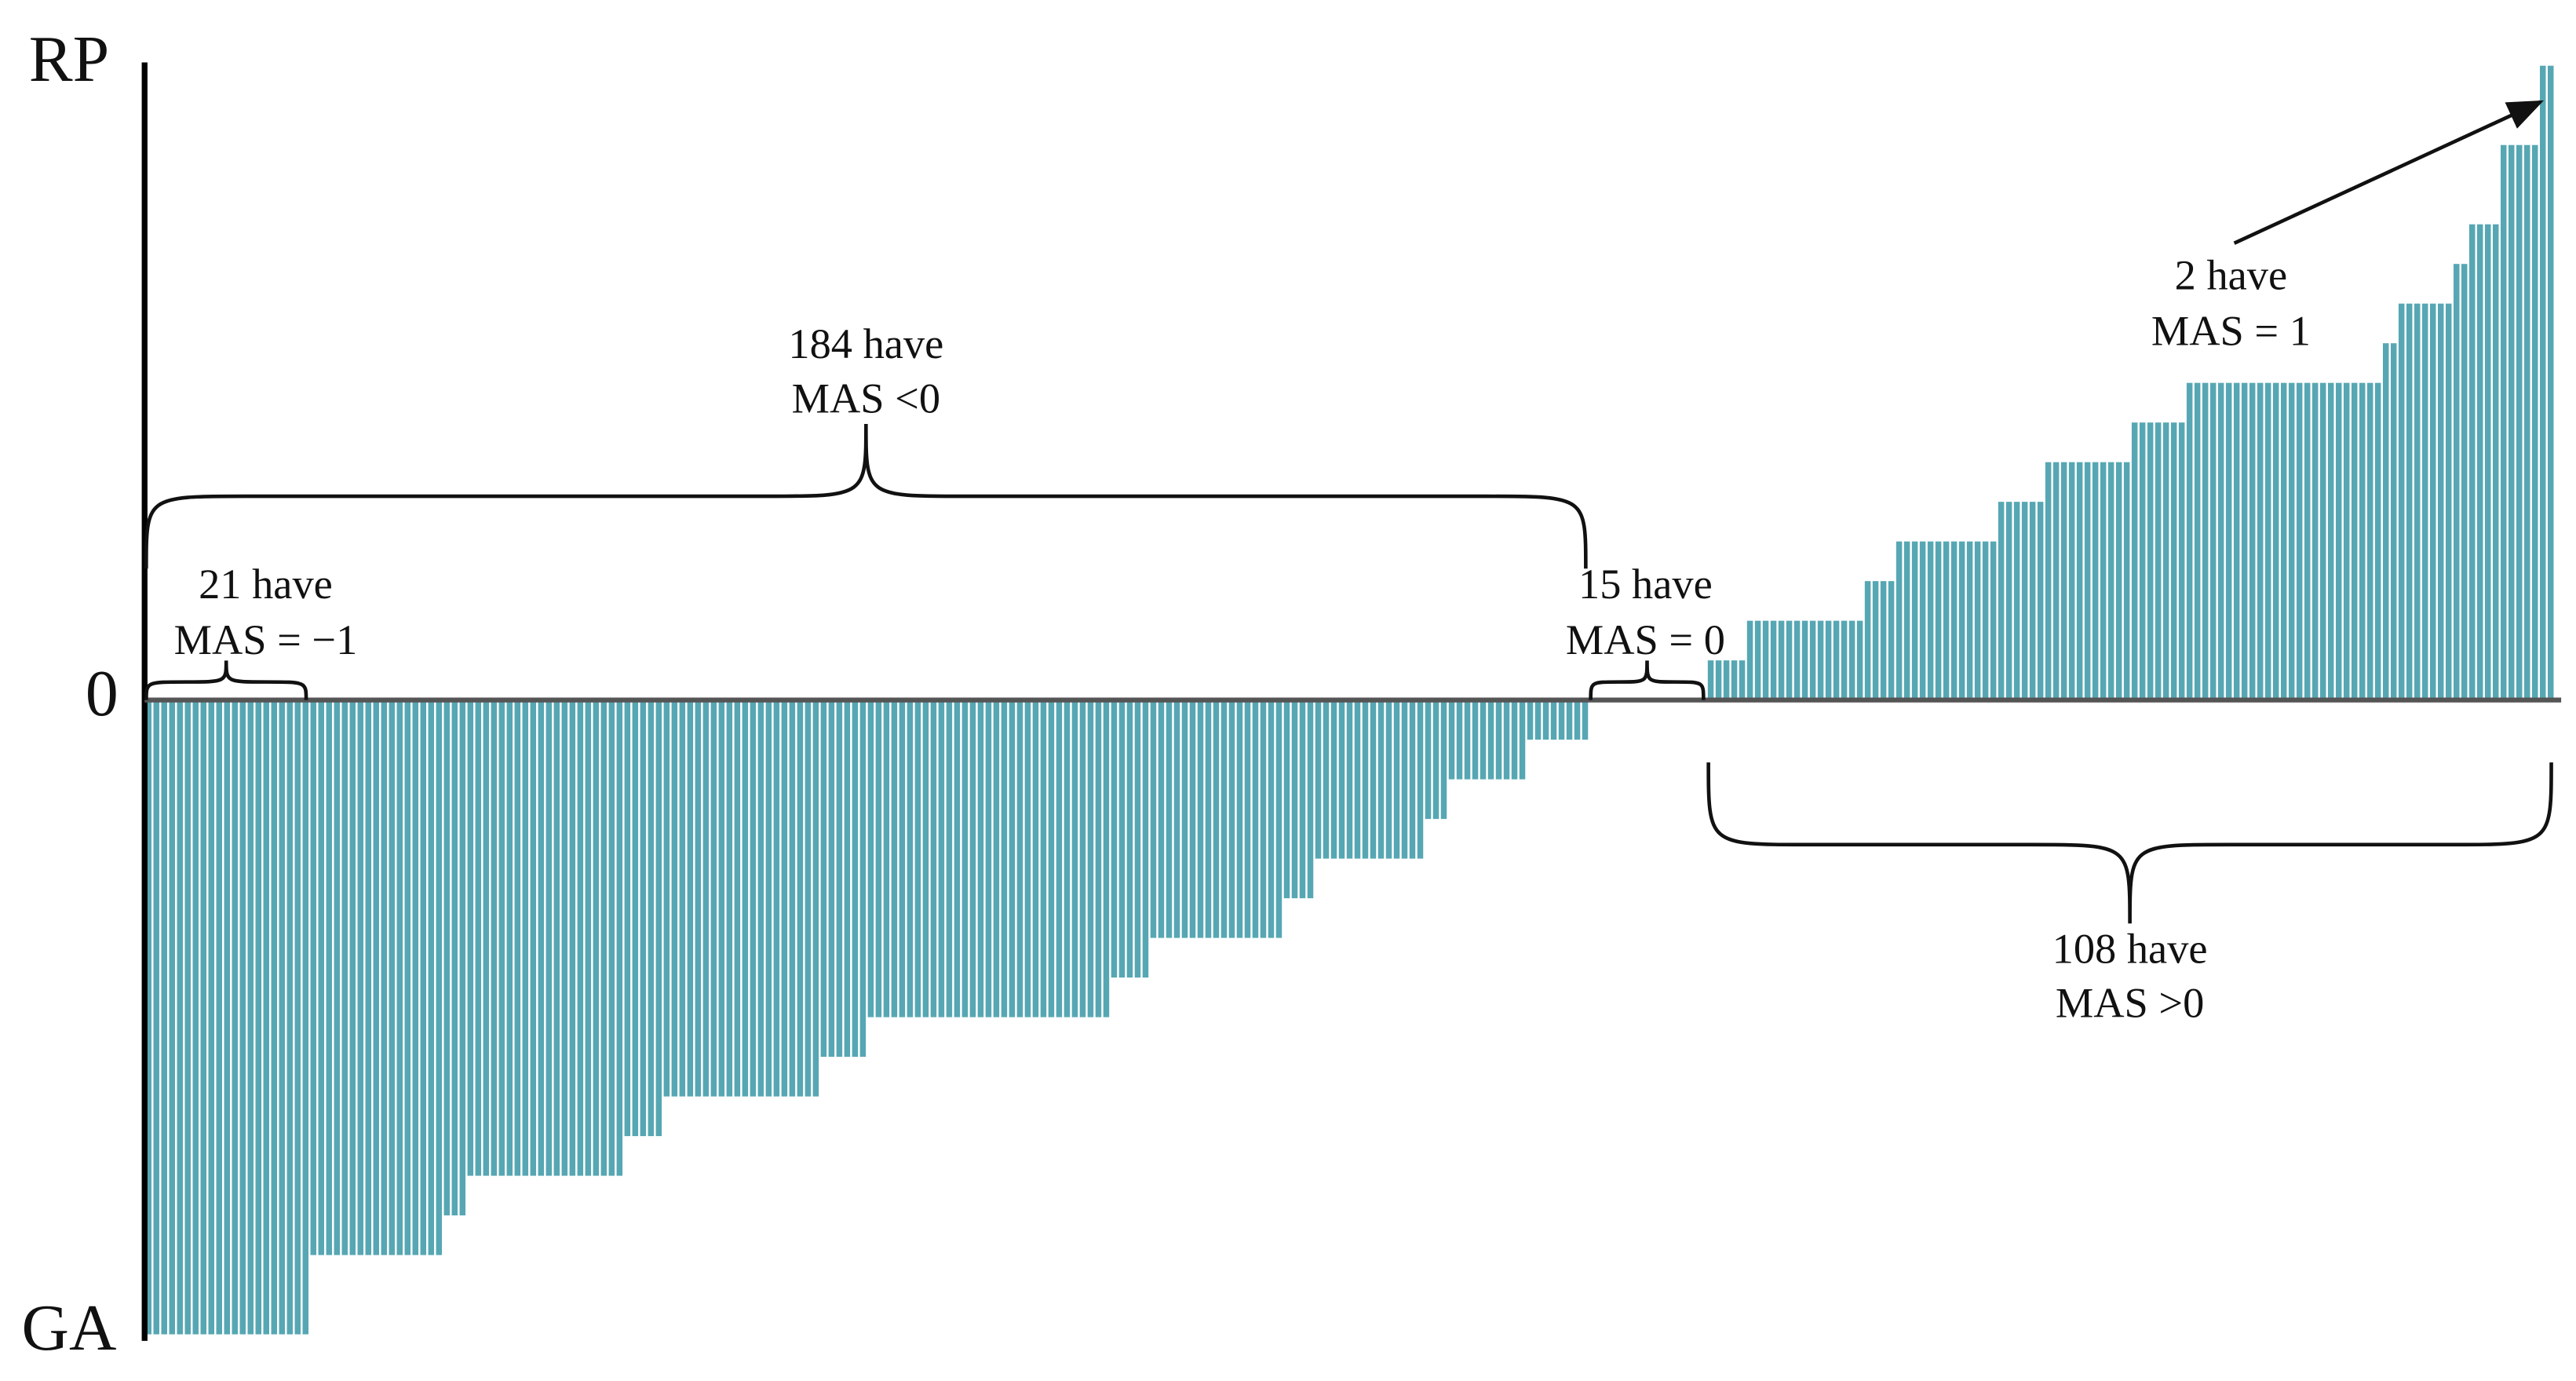 The height and width of the screenshot is (1381, 2576). What do you see at coordinates (266, 585) in the screenshot?
I see `annotation: 21 have` at bounding box center [266, 585].